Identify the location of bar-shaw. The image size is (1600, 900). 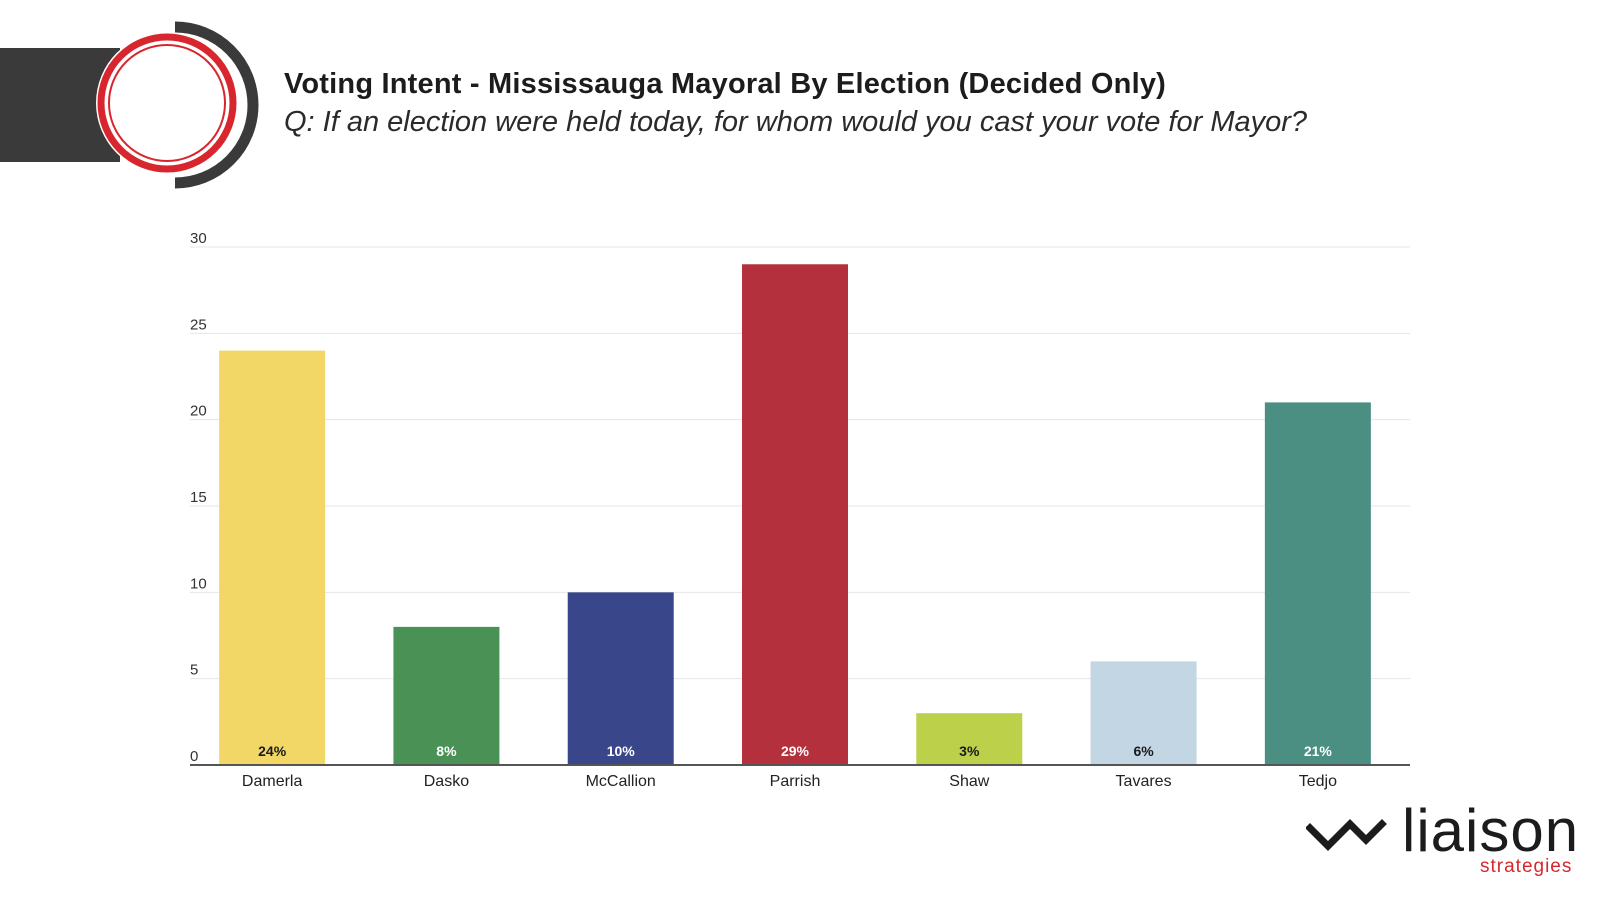
(969, 739).